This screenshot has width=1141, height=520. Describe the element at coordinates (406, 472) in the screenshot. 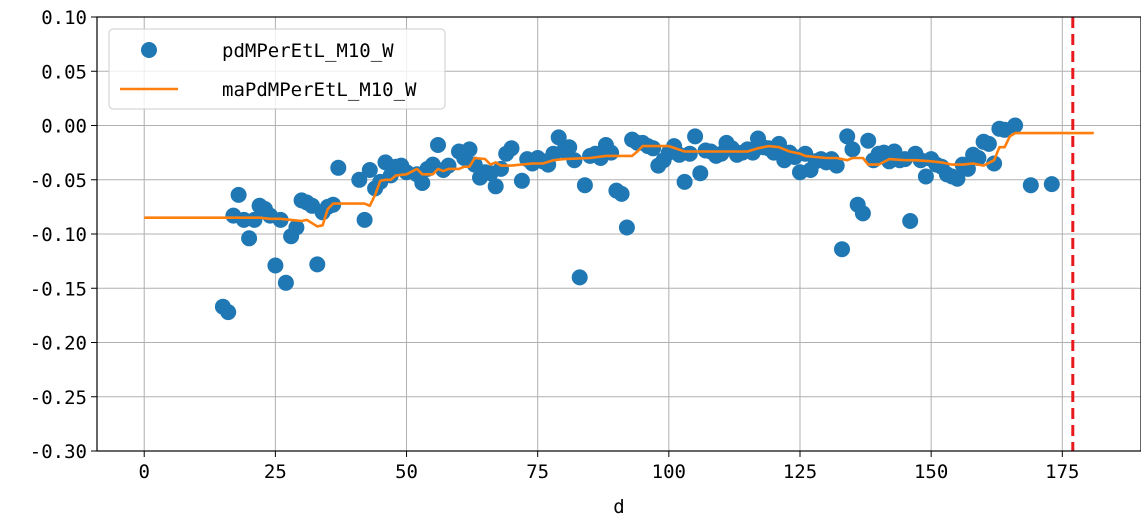

I see `x-tick-label: 50` at that location.